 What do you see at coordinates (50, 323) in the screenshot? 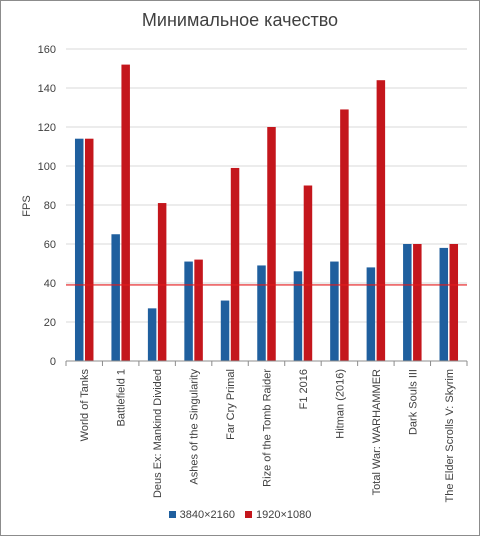
I see `y-tick-label: 20` at bounding box center [50, 323].